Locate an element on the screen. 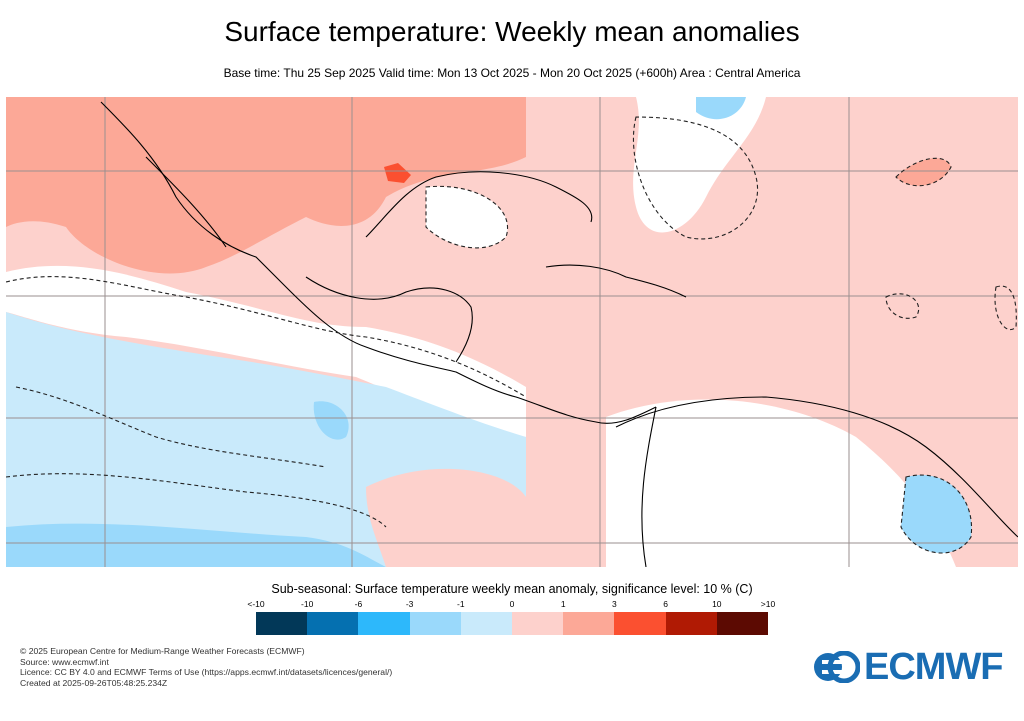 This screenshot has height=721, width=1024. neutral-region-gulf is located at coordinates (467, 217).